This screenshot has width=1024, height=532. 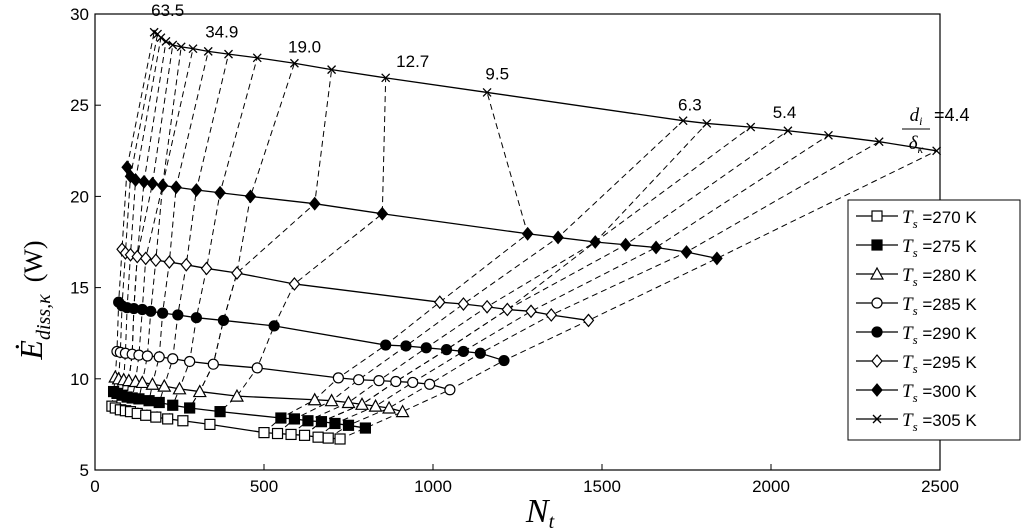 What do you see at coordinates (939, 115) in the screenshot?
I see `ratio-prefix: =` at bounding box center [939, 115].